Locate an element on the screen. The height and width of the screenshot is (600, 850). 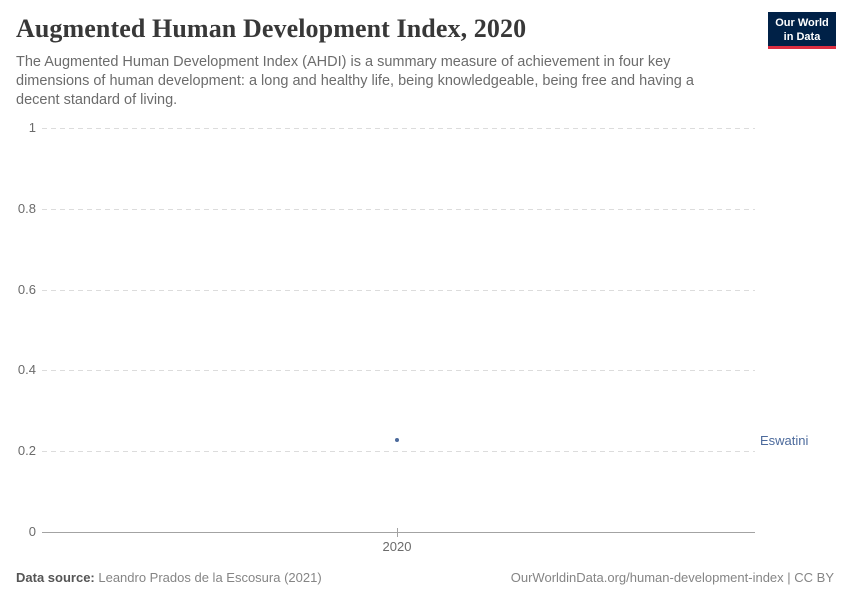
x-axis-line is located at coordinates (398, 532).